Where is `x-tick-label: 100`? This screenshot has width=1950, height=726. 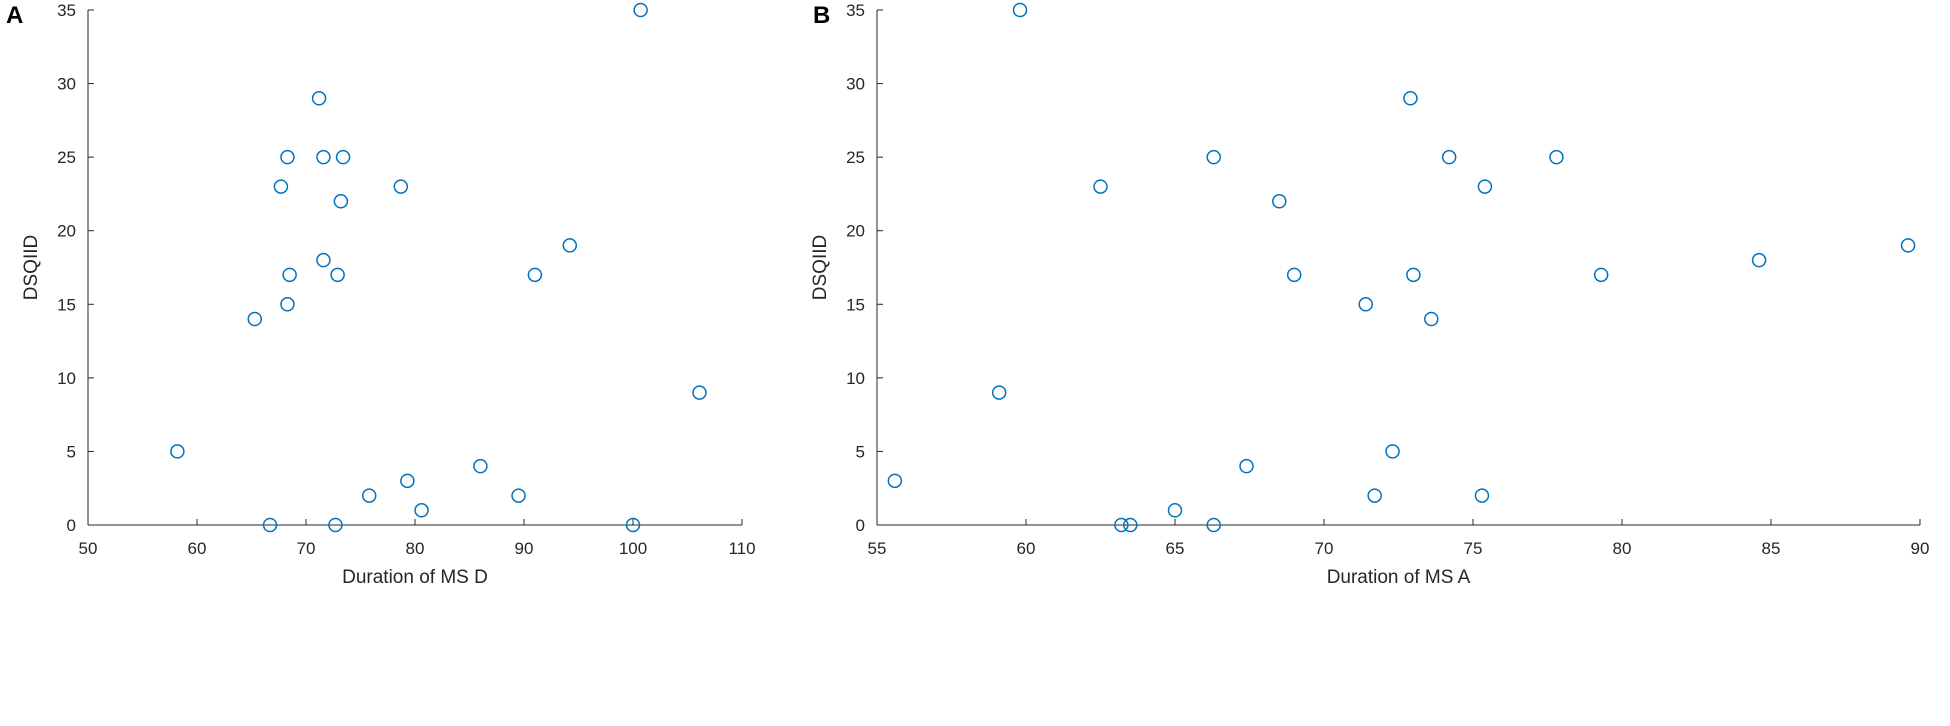 x-tick-label: 100 is located at coordinates (633, 548).